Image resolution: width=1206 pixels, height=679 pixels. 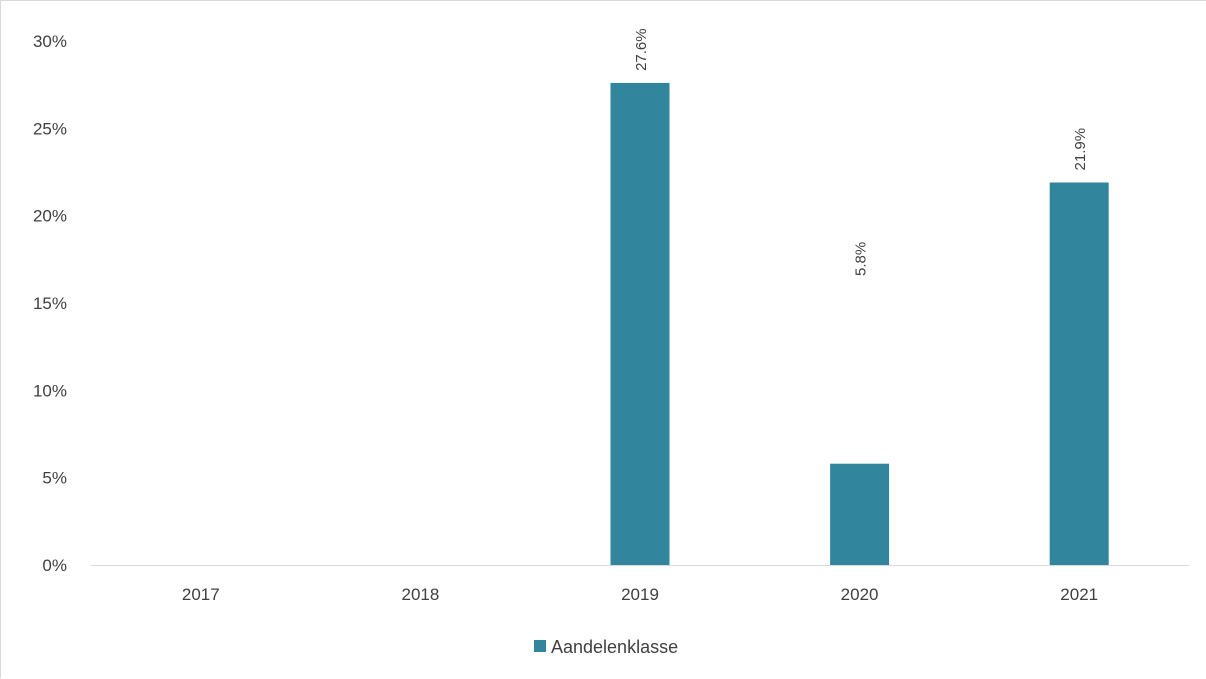 I want to click on y-tick-label: 0%, so click(x=54, y=565).